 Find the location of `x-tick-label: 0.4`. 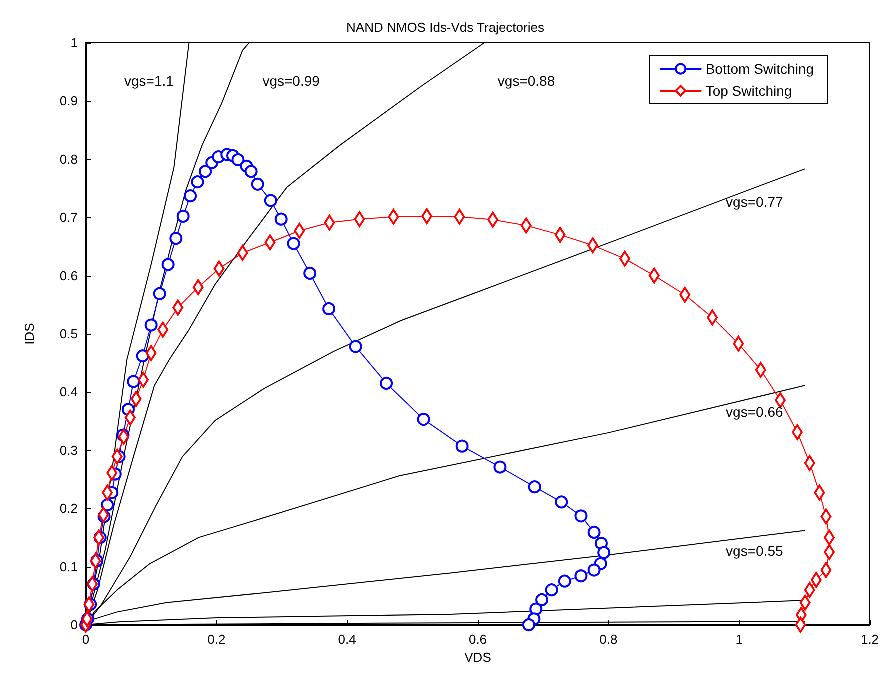

x-tick-label: 0.4 is located at coordinates (347, 639).